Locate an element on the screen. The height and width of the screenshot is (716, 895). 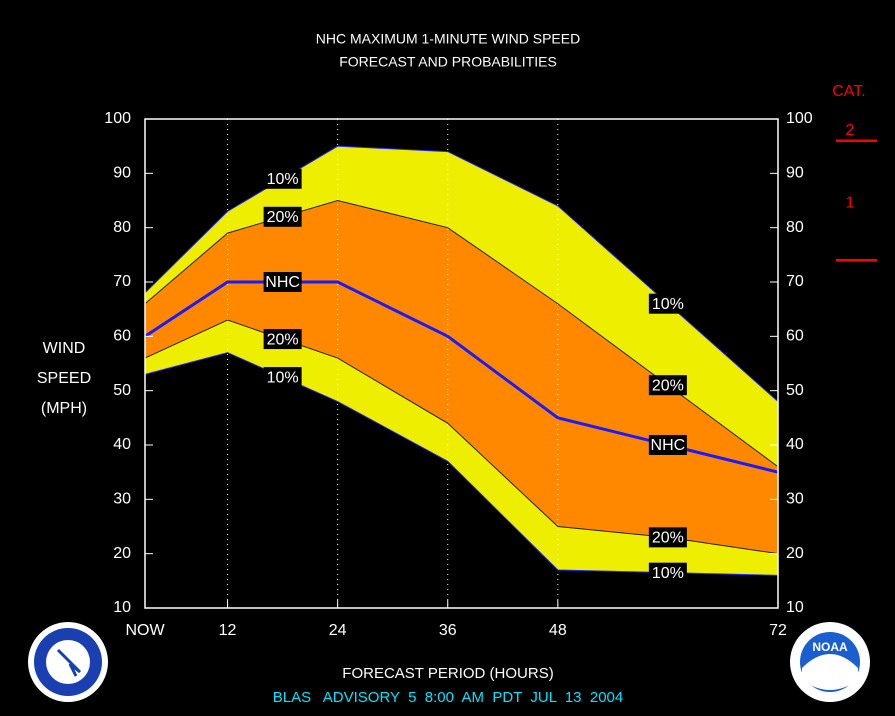
y-axis-label: WIND is located at coordinates (64, 348).